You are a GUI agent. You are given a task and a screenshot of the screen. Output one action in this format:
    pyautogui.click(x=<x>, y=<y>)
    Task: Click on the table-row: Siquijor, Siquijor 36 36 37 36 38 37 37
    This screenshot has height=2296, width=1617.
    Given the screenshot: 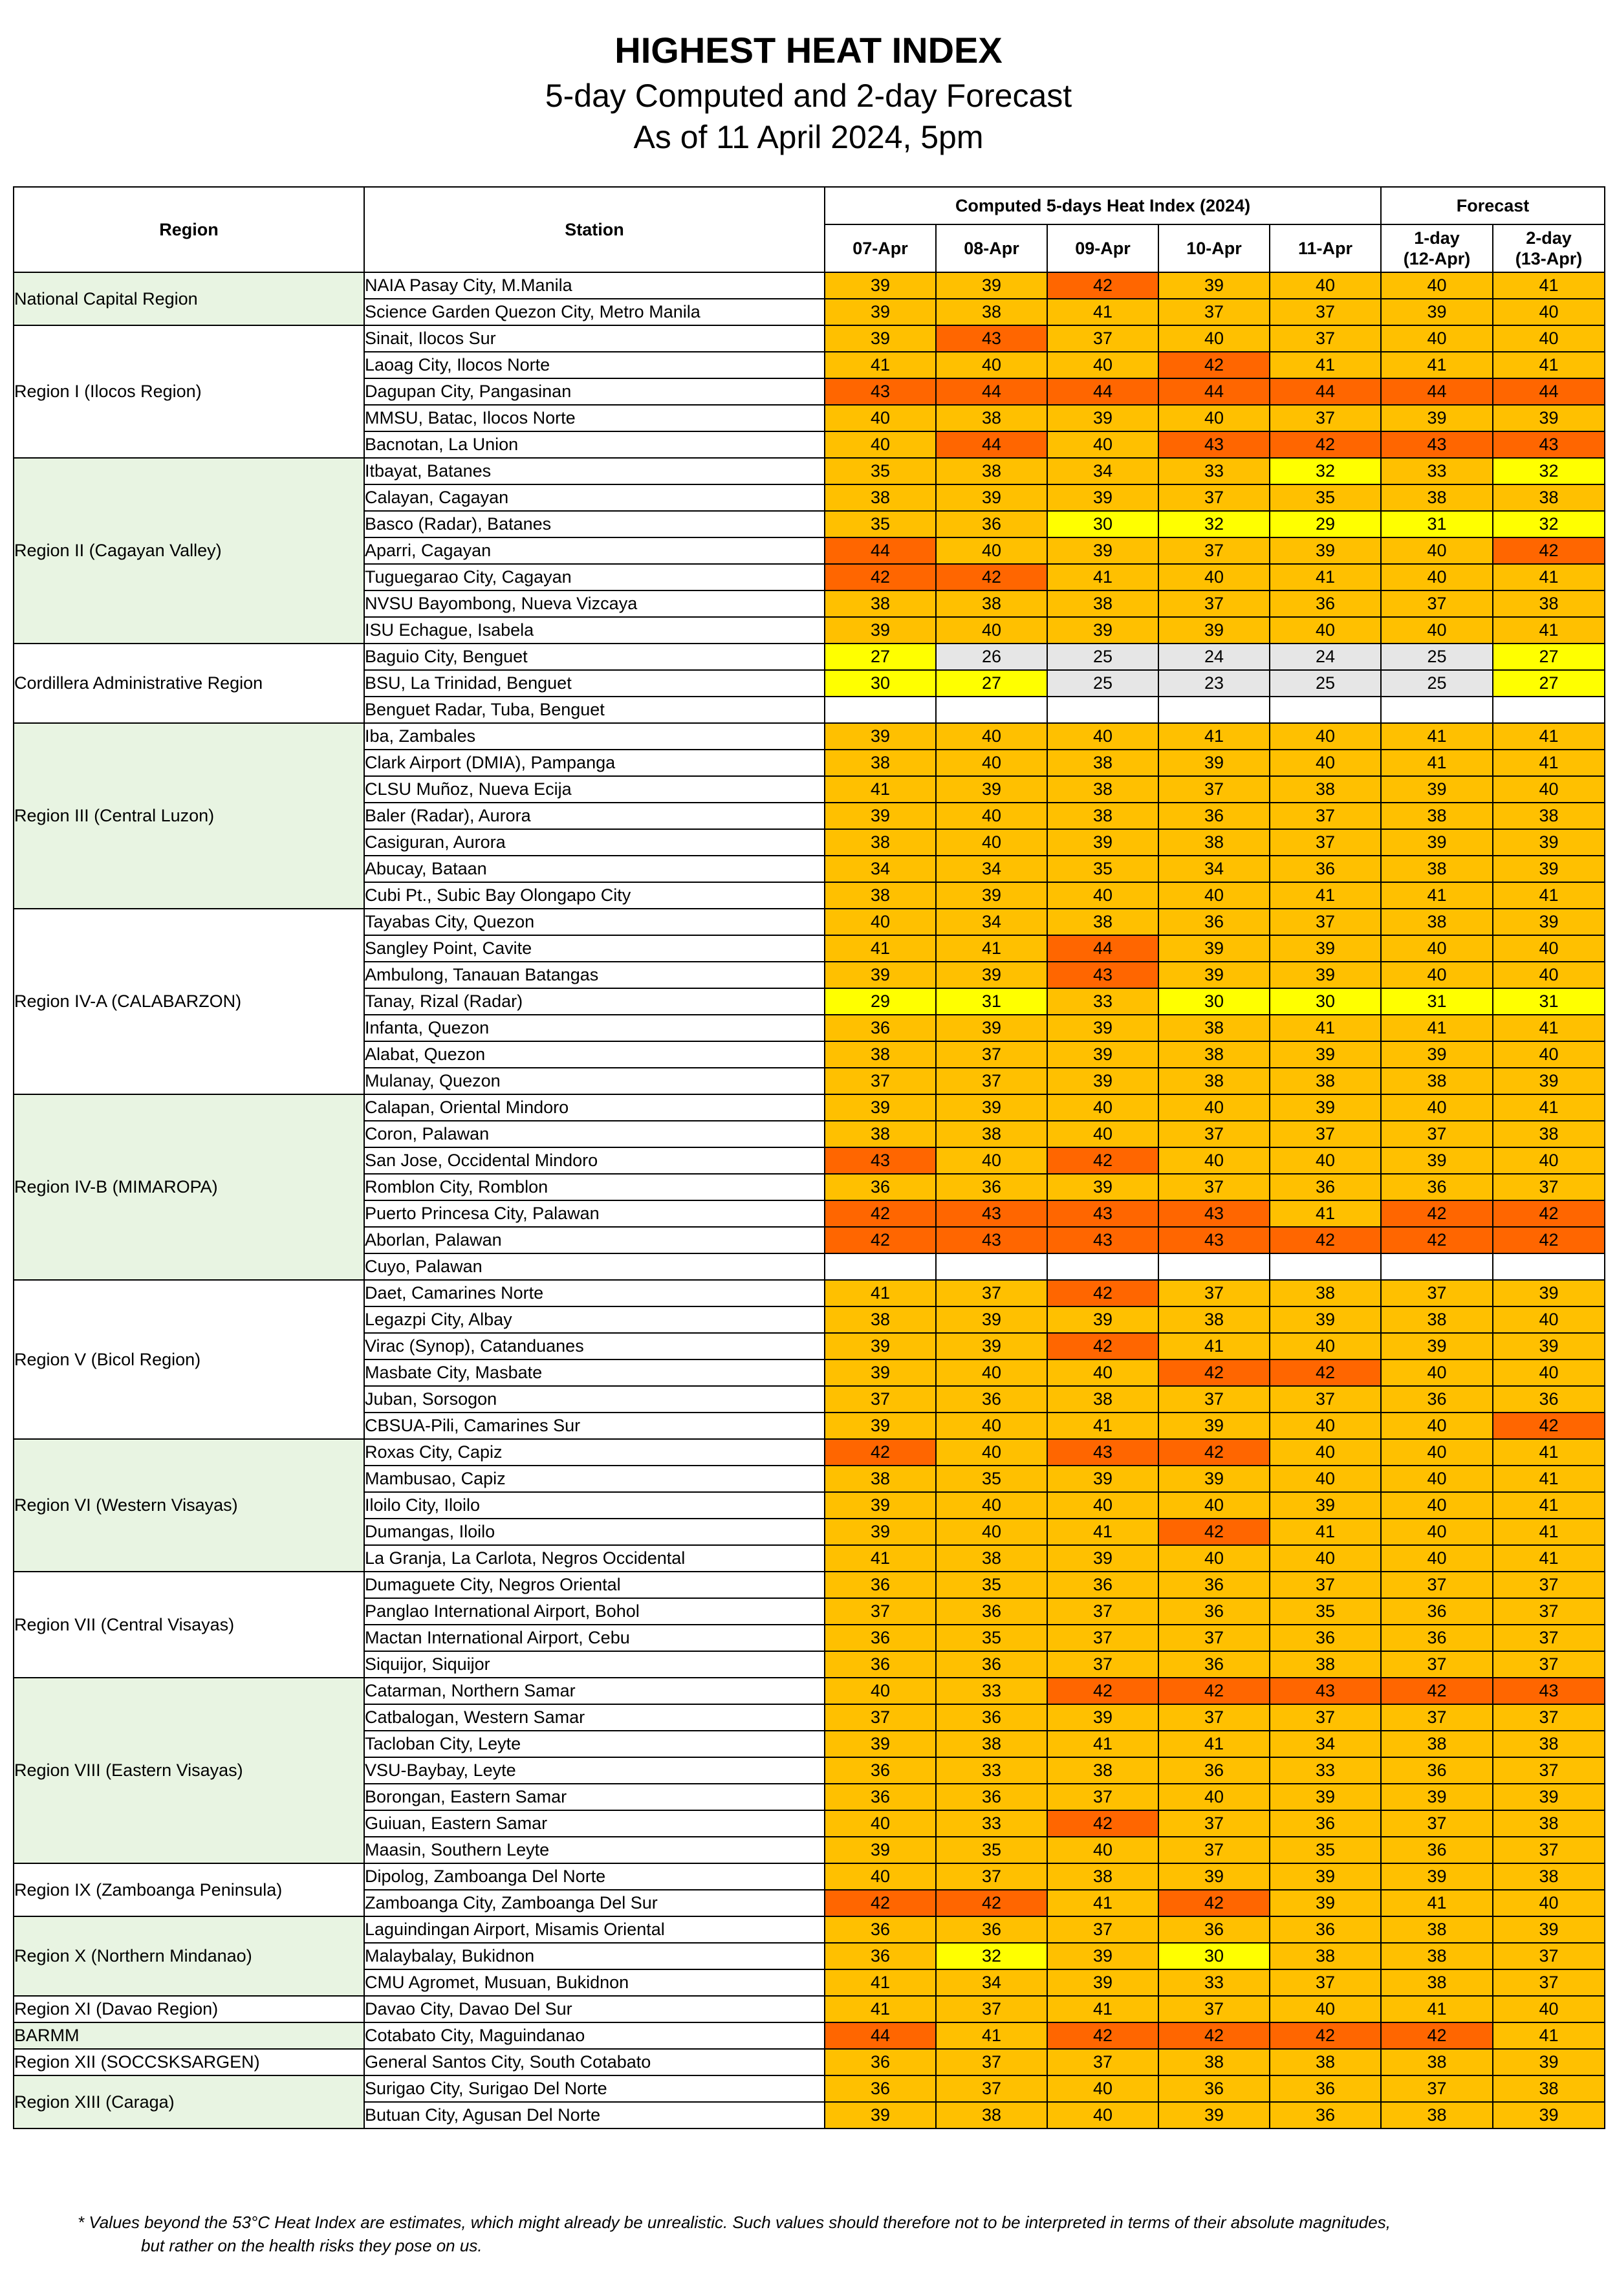 What is the action you would take?
    pyautogui.click(x=810, y=1664)
    